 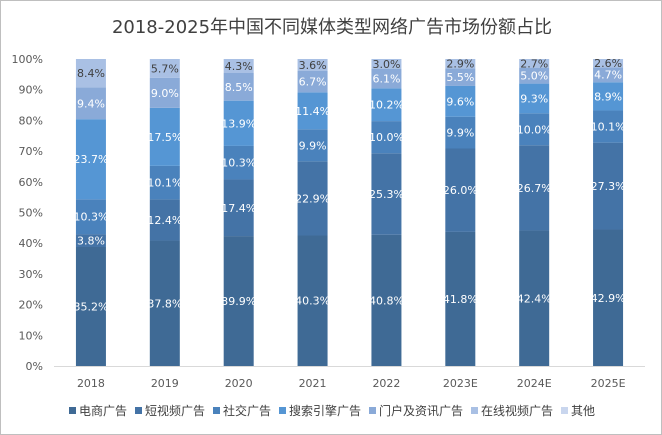 I want to click on legend-item: 门户及资讯广告, so click(x=416, y=410).